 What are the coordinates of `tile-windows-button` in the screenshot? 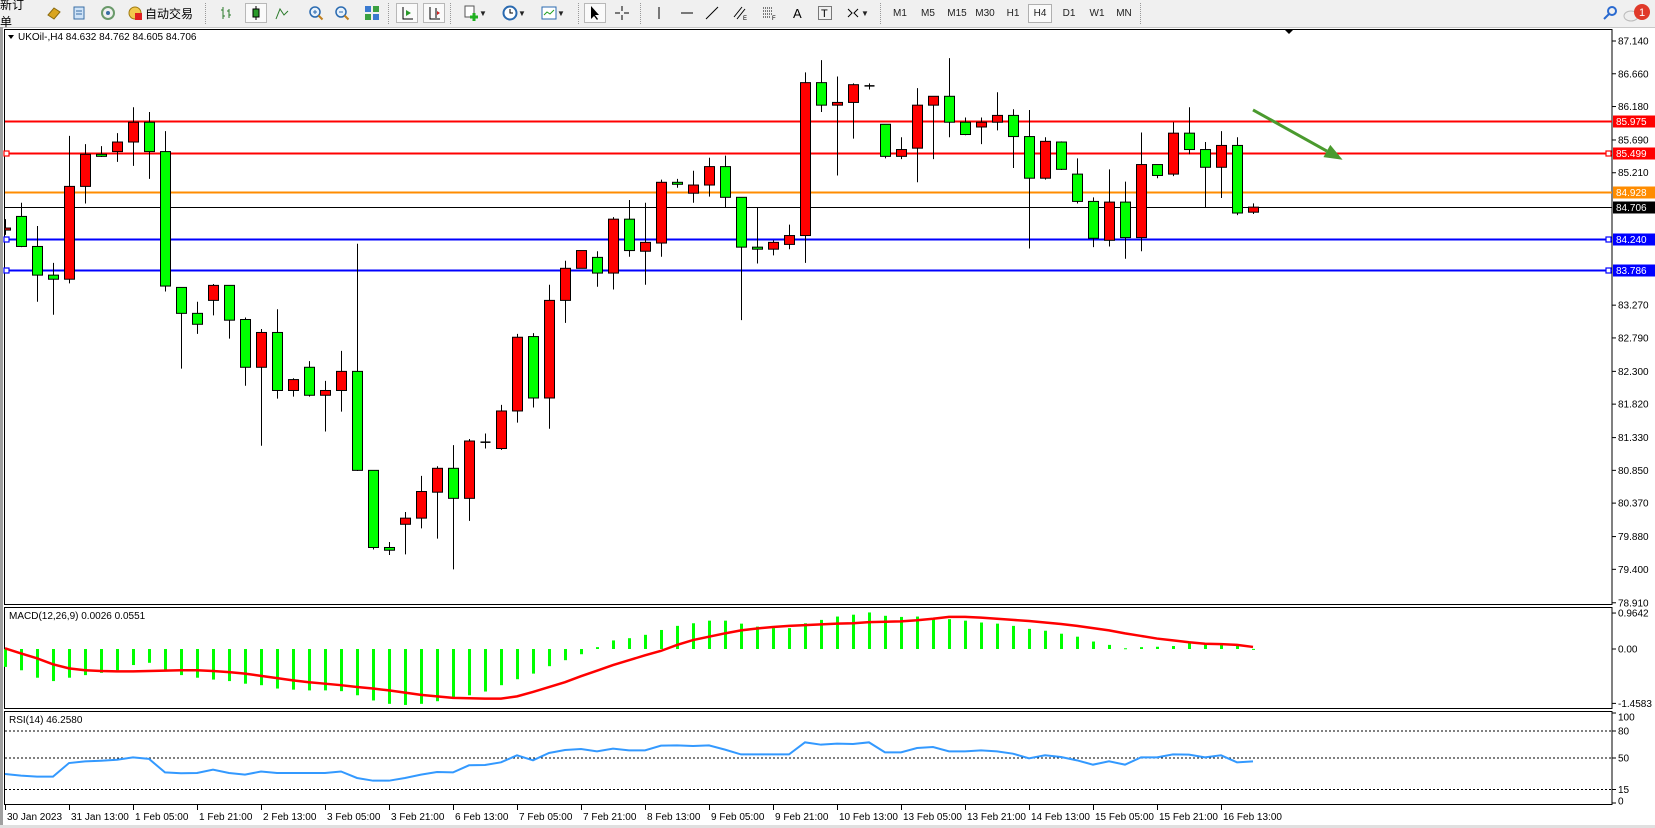 It's located at (372, 13).